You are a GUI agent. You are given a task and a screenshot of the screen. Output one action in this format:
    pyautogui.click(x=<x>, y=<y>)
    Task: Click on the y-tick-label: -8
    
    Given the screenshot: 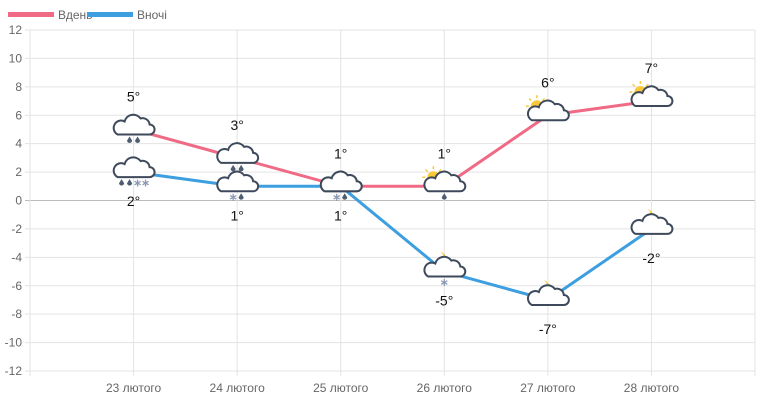 What is the action you would take?
    pyautogui.click(x=16, y=314)
    